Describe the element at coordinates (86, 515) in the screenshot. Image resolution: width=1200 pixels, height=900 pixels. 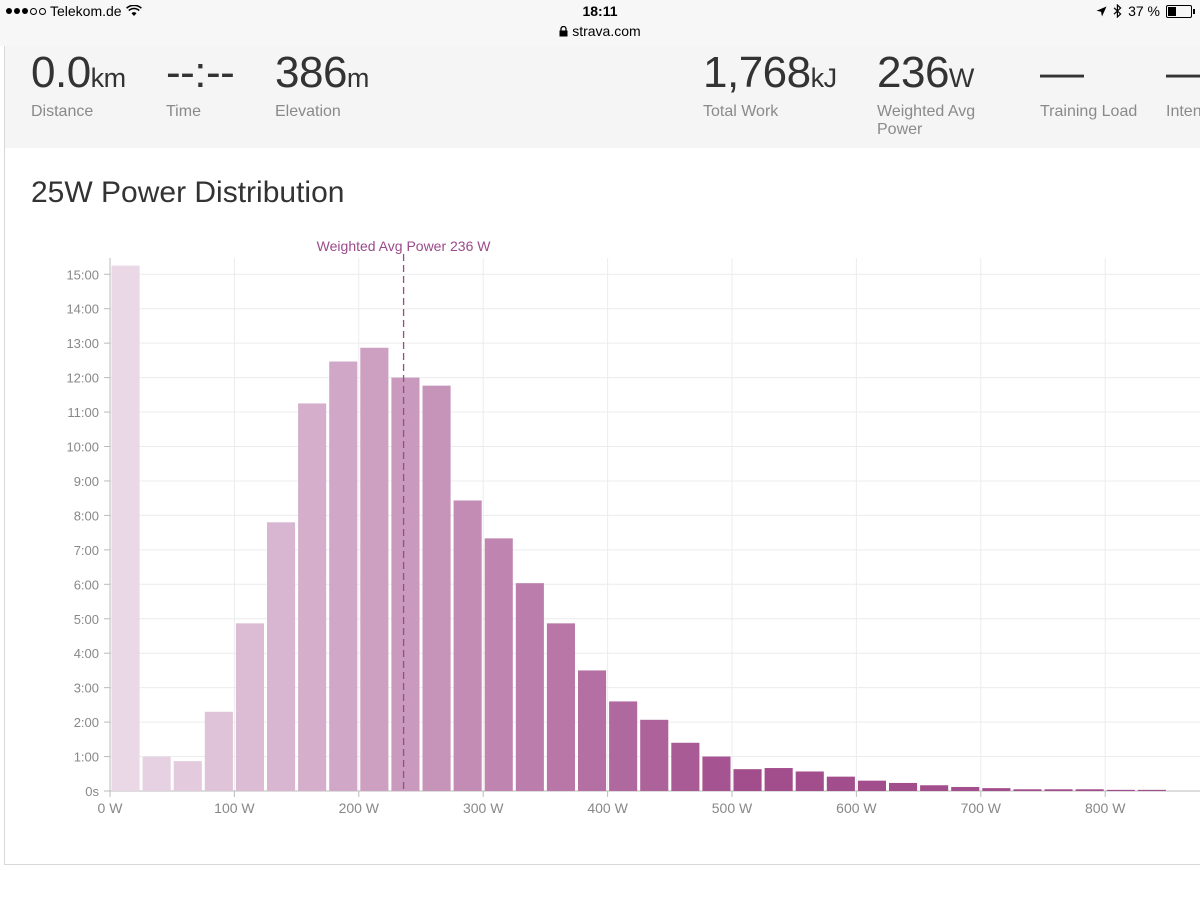
I see `y-tick-label: 8:00` at that location.